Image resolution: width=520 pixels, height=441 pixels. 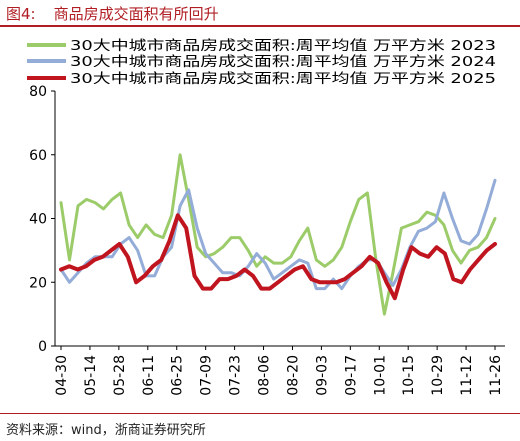 I want to click on x-tick-label: 10-15, so click(x=409, y=375).